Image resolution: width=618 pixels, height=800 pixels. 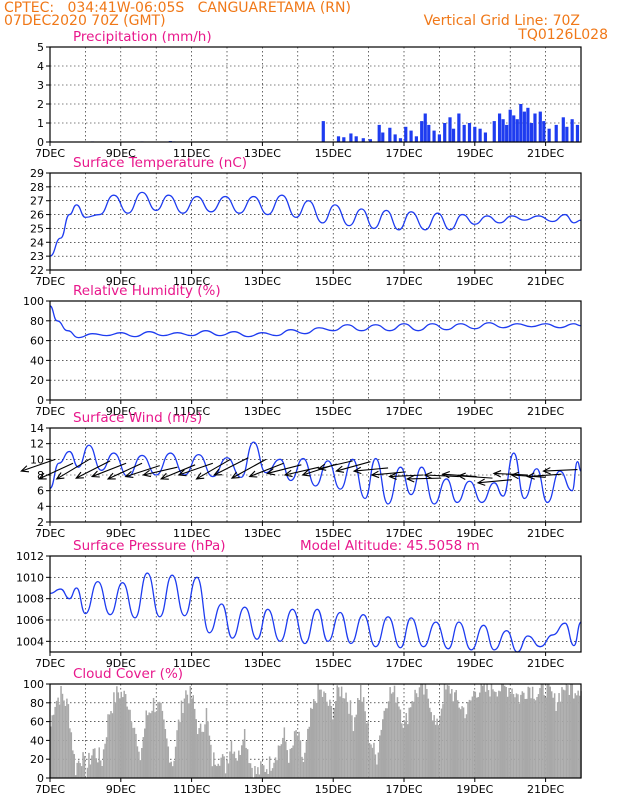 What do you see at coordinates (30, 599) in the screenshot?
I see `pressure-ytick-label: 1008` at bounding box center [30, 599].